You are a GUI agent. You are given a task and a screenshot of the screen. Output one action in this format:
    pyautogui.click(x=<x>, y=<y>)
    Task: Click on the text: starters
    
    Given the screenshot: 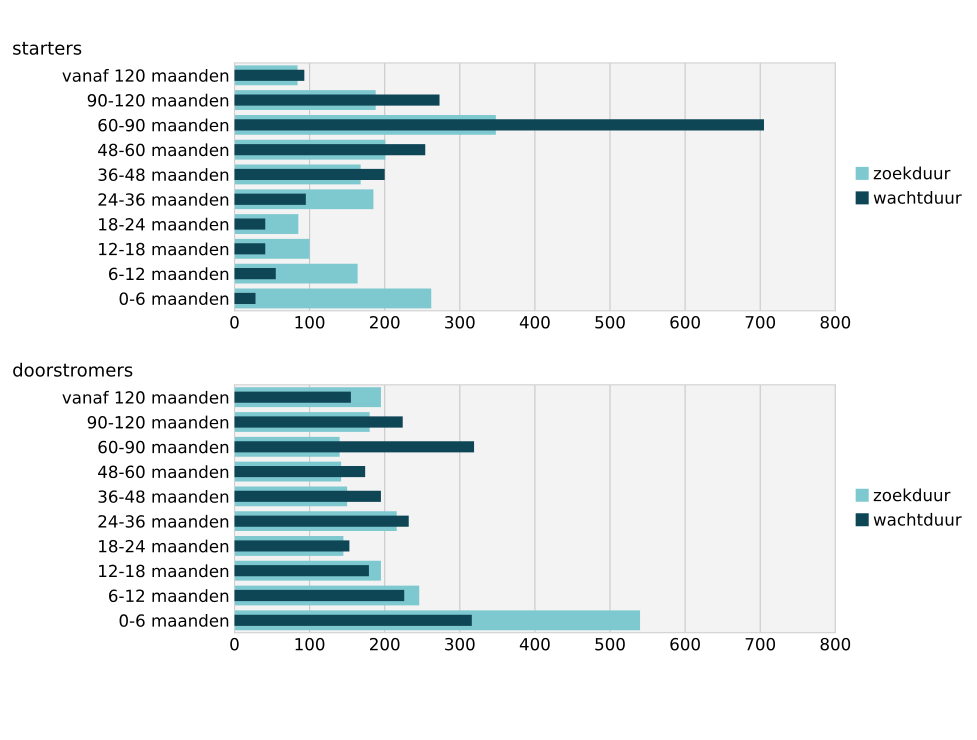 What is the action you would take?
    pyautogui.click(x=47, y=48)
    